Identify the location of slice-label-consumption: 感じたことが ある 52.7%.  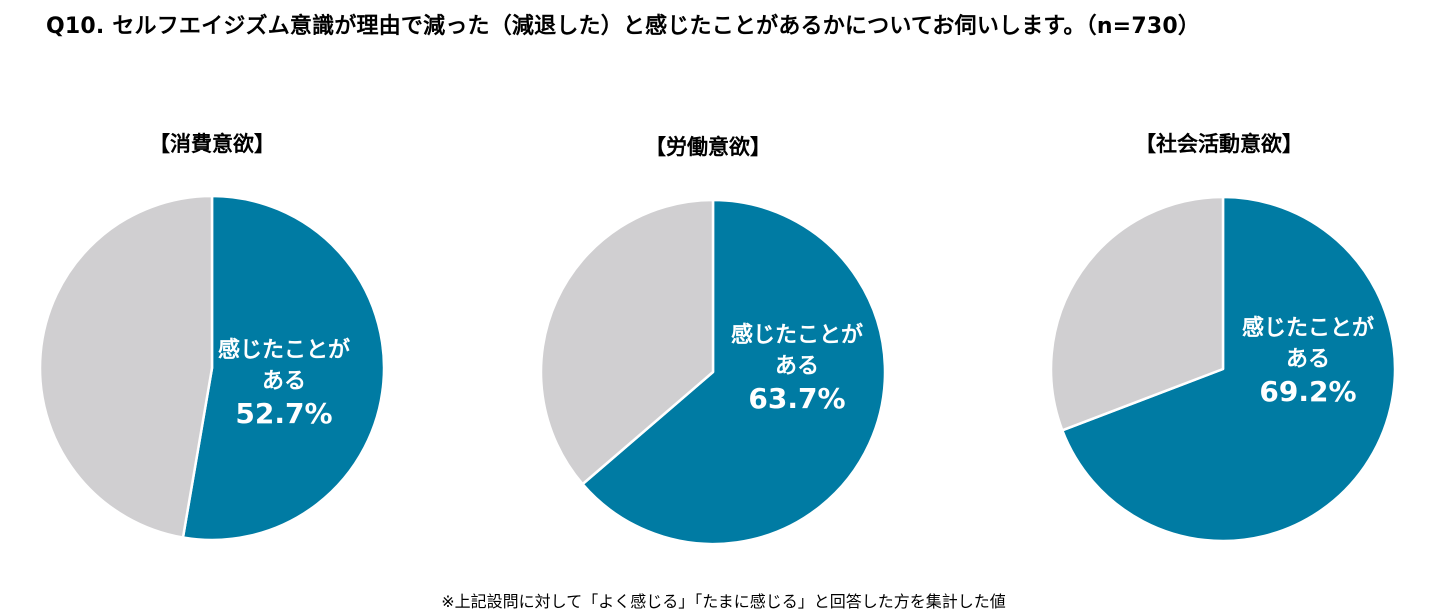
(284, 383).